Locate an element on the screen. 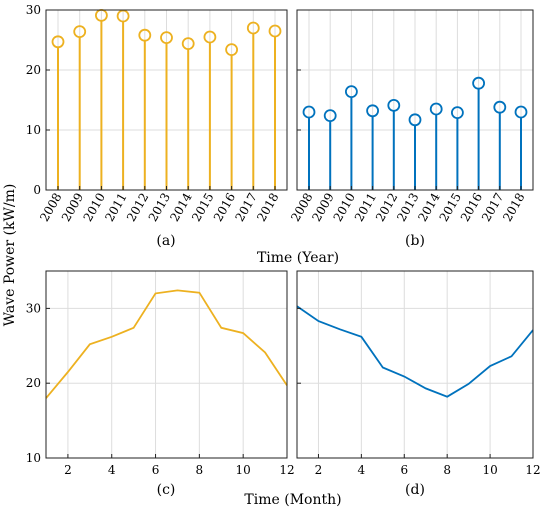 This screenshot has height=516, width=550. panel-label: (c) is located at coordinates (166, 490).